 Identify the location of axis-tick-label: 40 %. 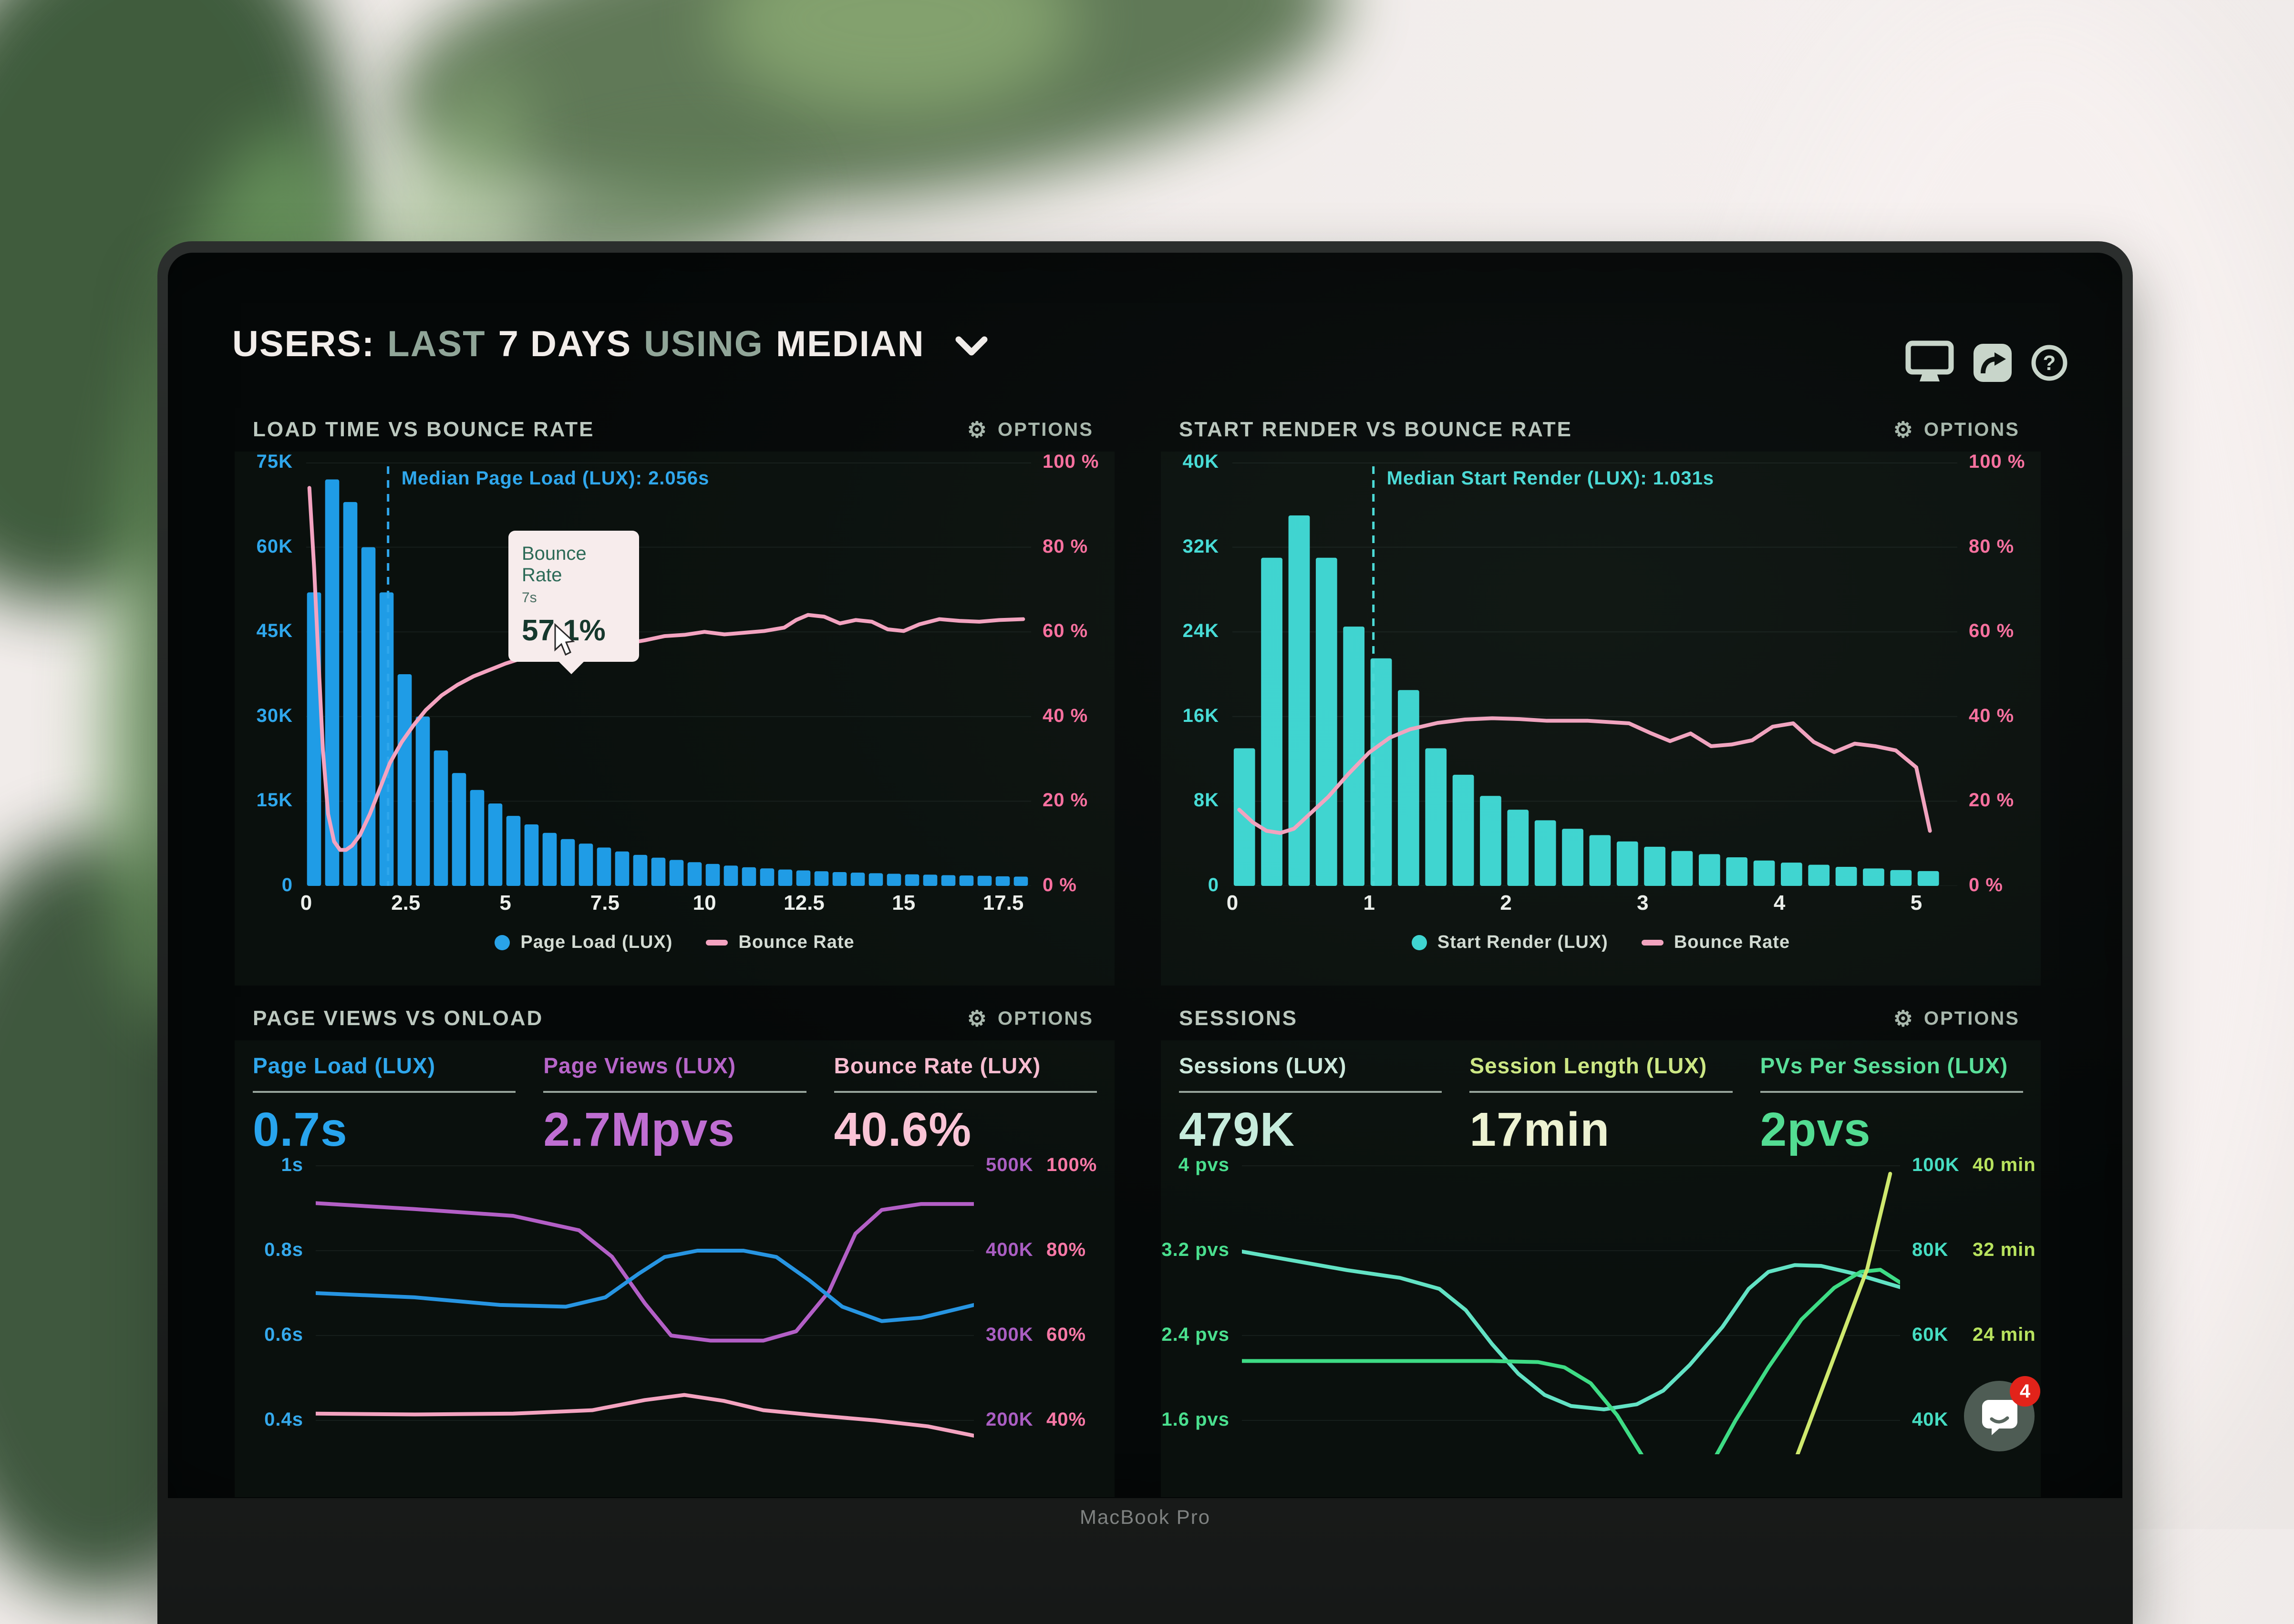
(1065, 715).